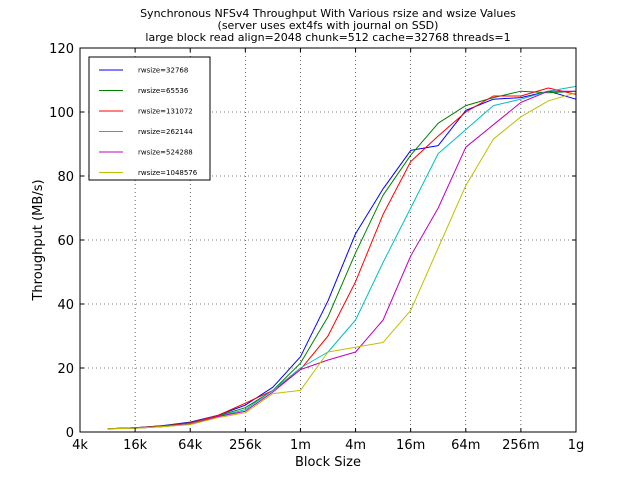  Describe the element at coordinates (168, 173) in the screenshot. I see `legend-entry-label: rwsize=1048576` at that location.